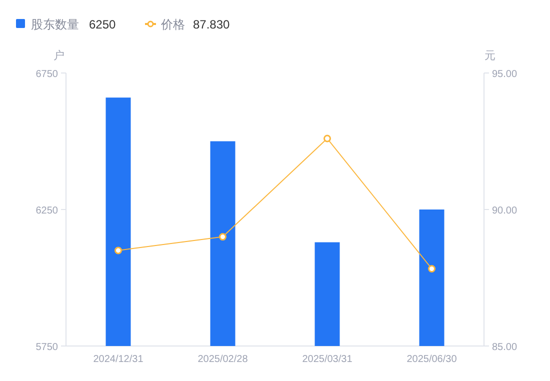  Describe the element at coordinates (47, 211) in the screenshot. I see `y-tick-label: 6250` at that location.